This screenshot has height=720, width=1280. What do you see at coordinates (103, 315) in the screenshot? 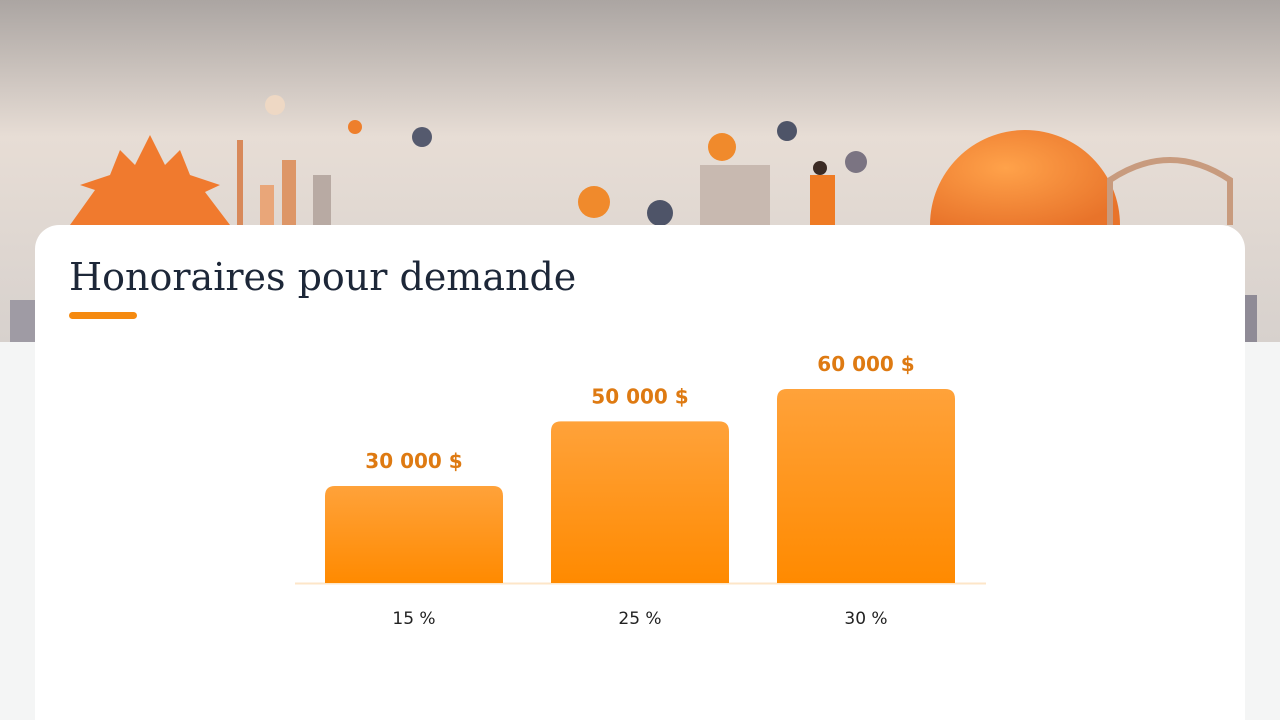
I see `title-underline` at bounding box center [103, 315].